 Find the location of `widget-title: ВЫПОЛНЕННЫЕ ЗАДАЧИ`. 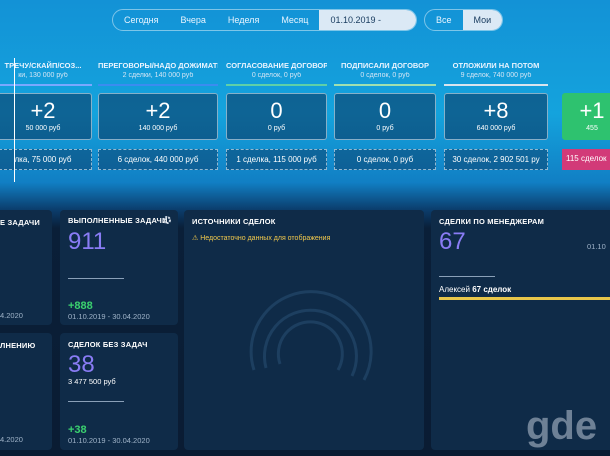

widget-title: ВЫПОЛНЕННЫЕ ЗАДАЧИ is located at coordinates (118, 220).